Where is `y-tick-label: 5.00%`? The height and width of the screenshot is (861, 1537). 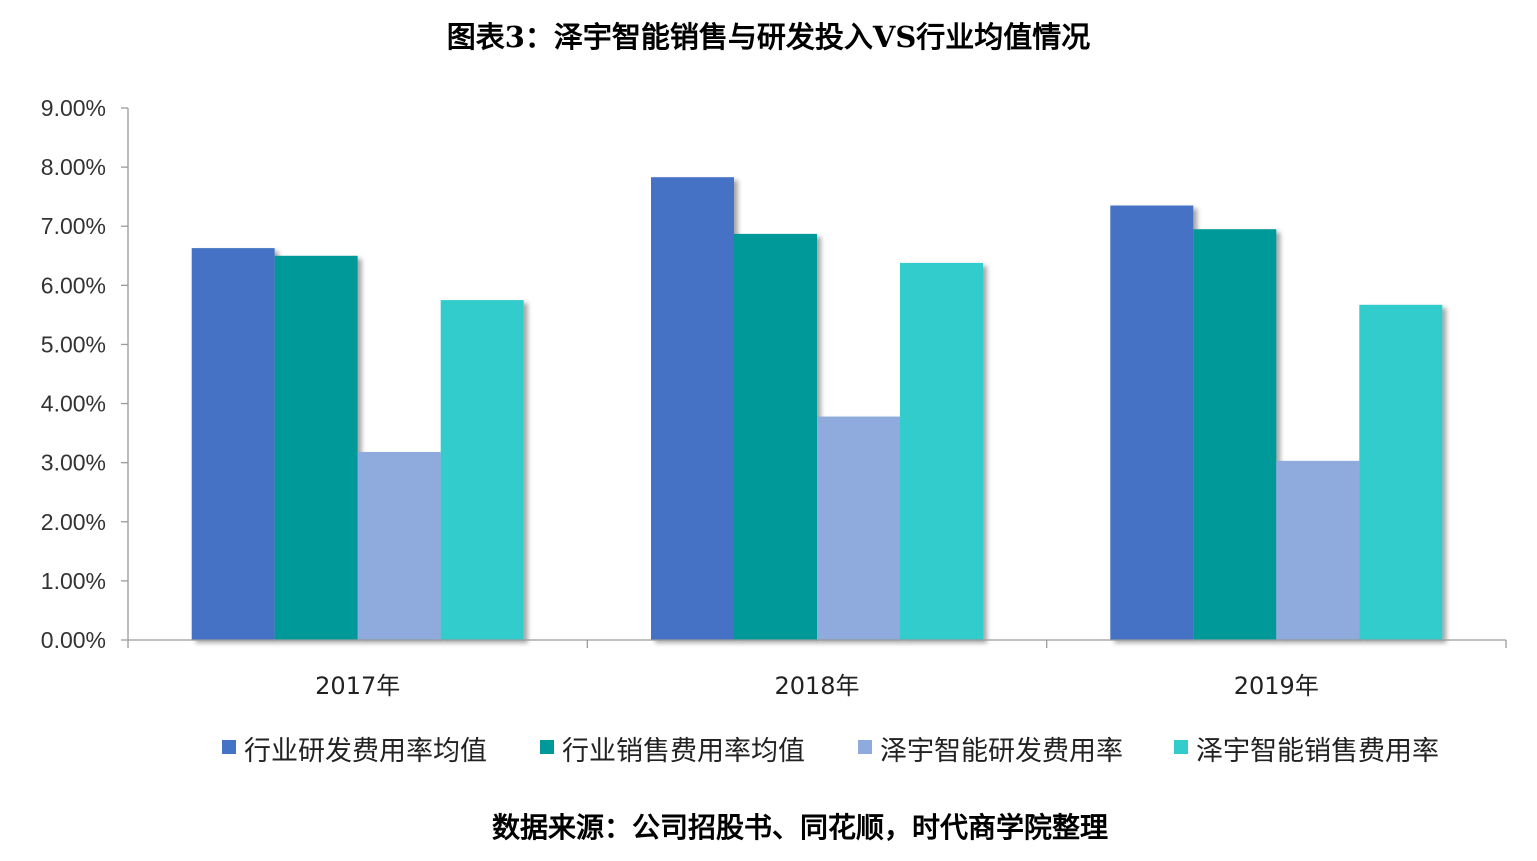 y-tick-label: 5.00% is located at coordinates (73, 344).